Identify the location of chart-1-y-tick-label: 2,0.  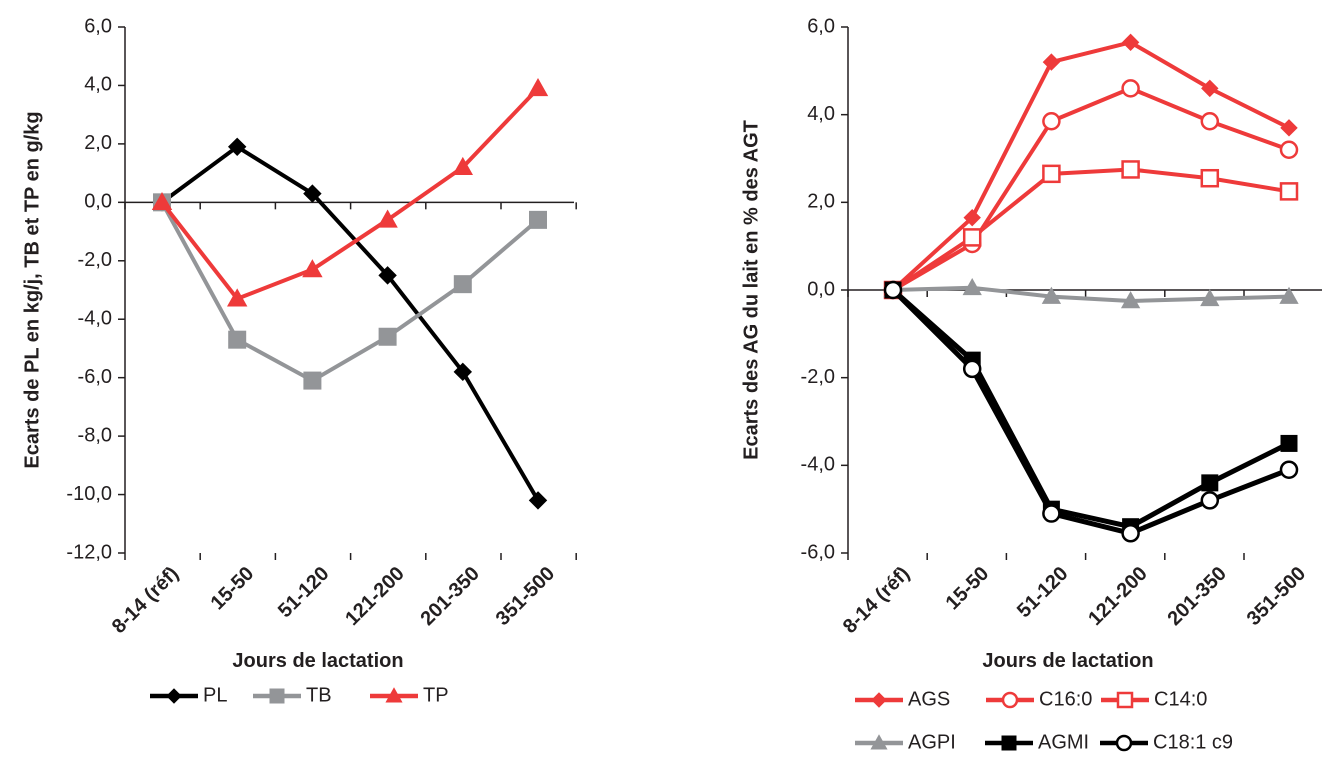
(98, 143).